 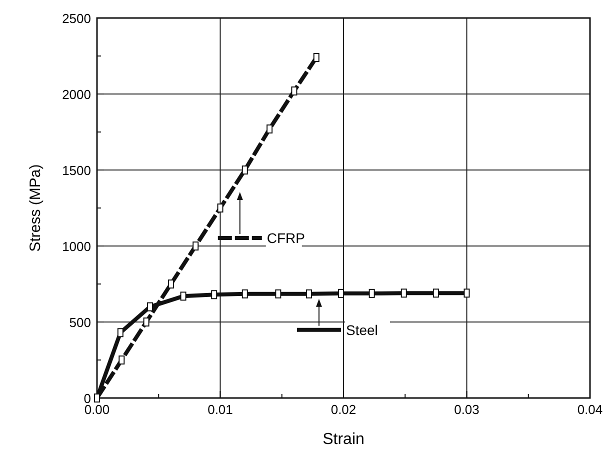 What do you see at coordinates (343, 439) in the screenshot?
I see `x-axis-title: Strain` at bounding box center [343, 439].